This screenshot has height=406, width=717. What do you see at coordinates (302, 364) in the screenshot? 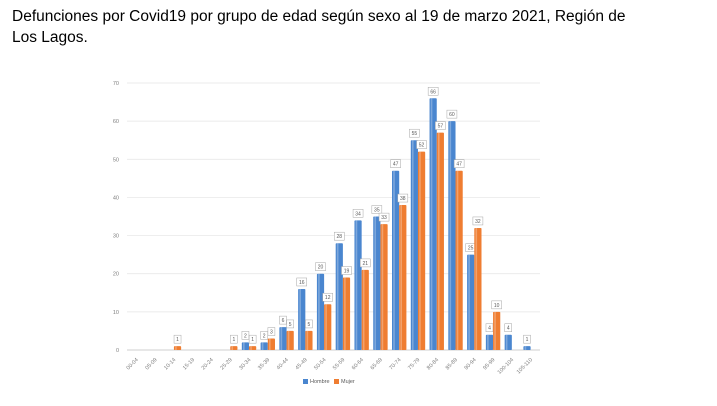
I see `x-tick-label: 45-49` at bounding box center [302, 364].